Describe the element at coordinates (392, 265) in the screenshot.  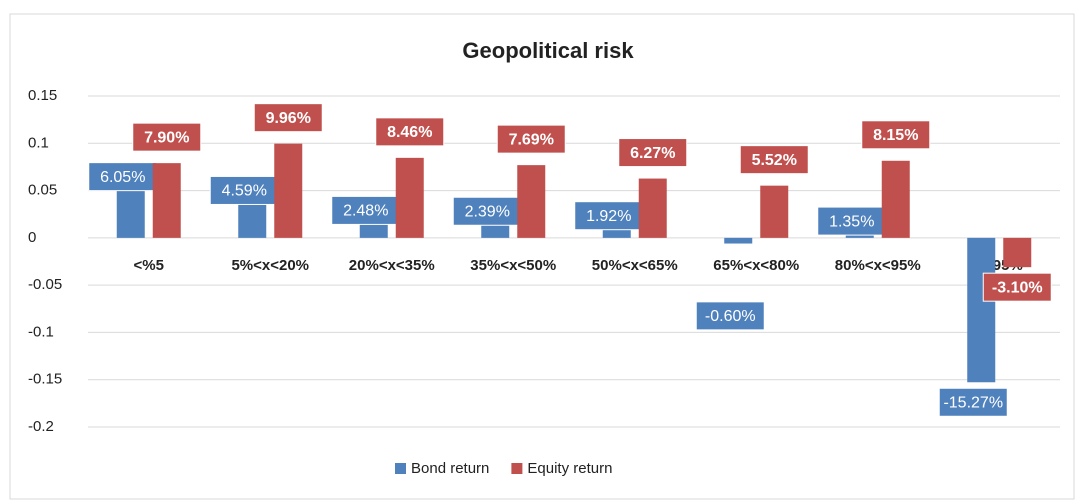
I see `x-tick-label: 20%<x<35%` at that location.